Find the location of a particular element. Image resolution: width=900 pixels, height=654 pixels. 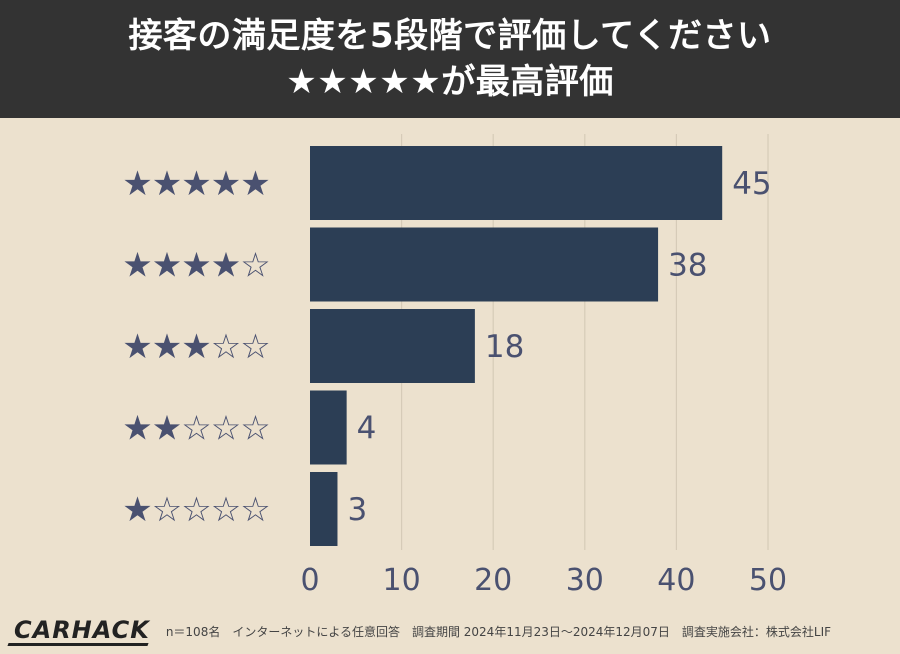

carhack-logo: CARHACK is located at coordinates (82, 630).